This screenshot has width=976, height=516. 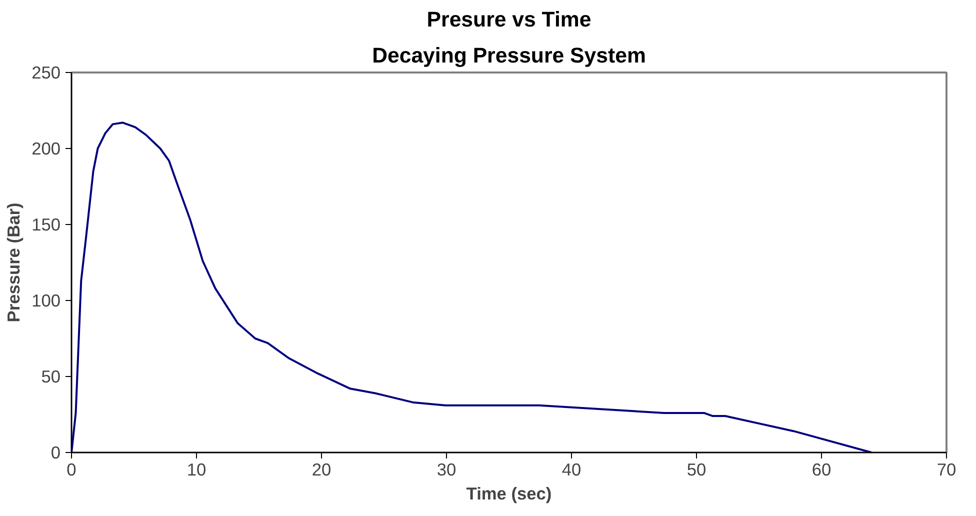 I want to click on x-tick-label: 70, so click(x=946, y=470).